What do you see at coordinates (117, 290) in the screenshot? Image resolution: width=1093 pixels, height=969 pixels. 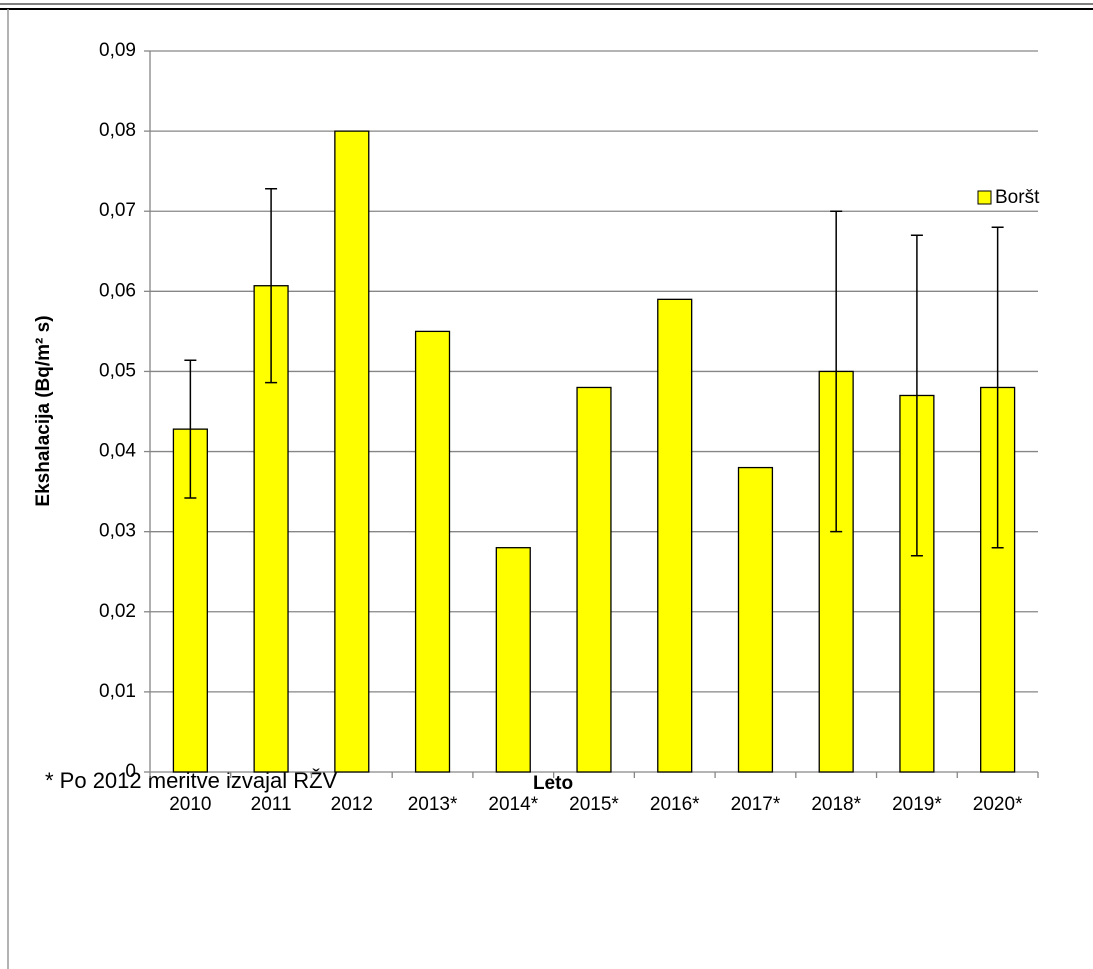 I see `y-tick-label: 0,06` at bounding box center [117, 290].